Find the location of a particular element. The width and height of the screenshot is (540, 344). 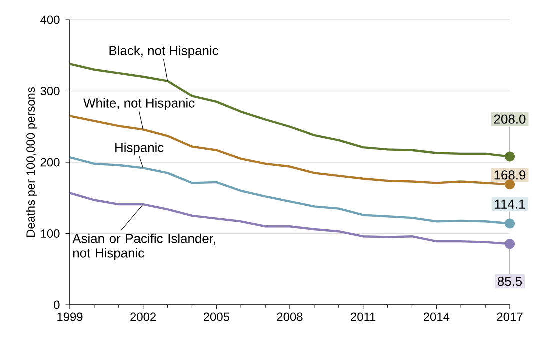

data-label: 168.9 is located at coordinates (510, 175).